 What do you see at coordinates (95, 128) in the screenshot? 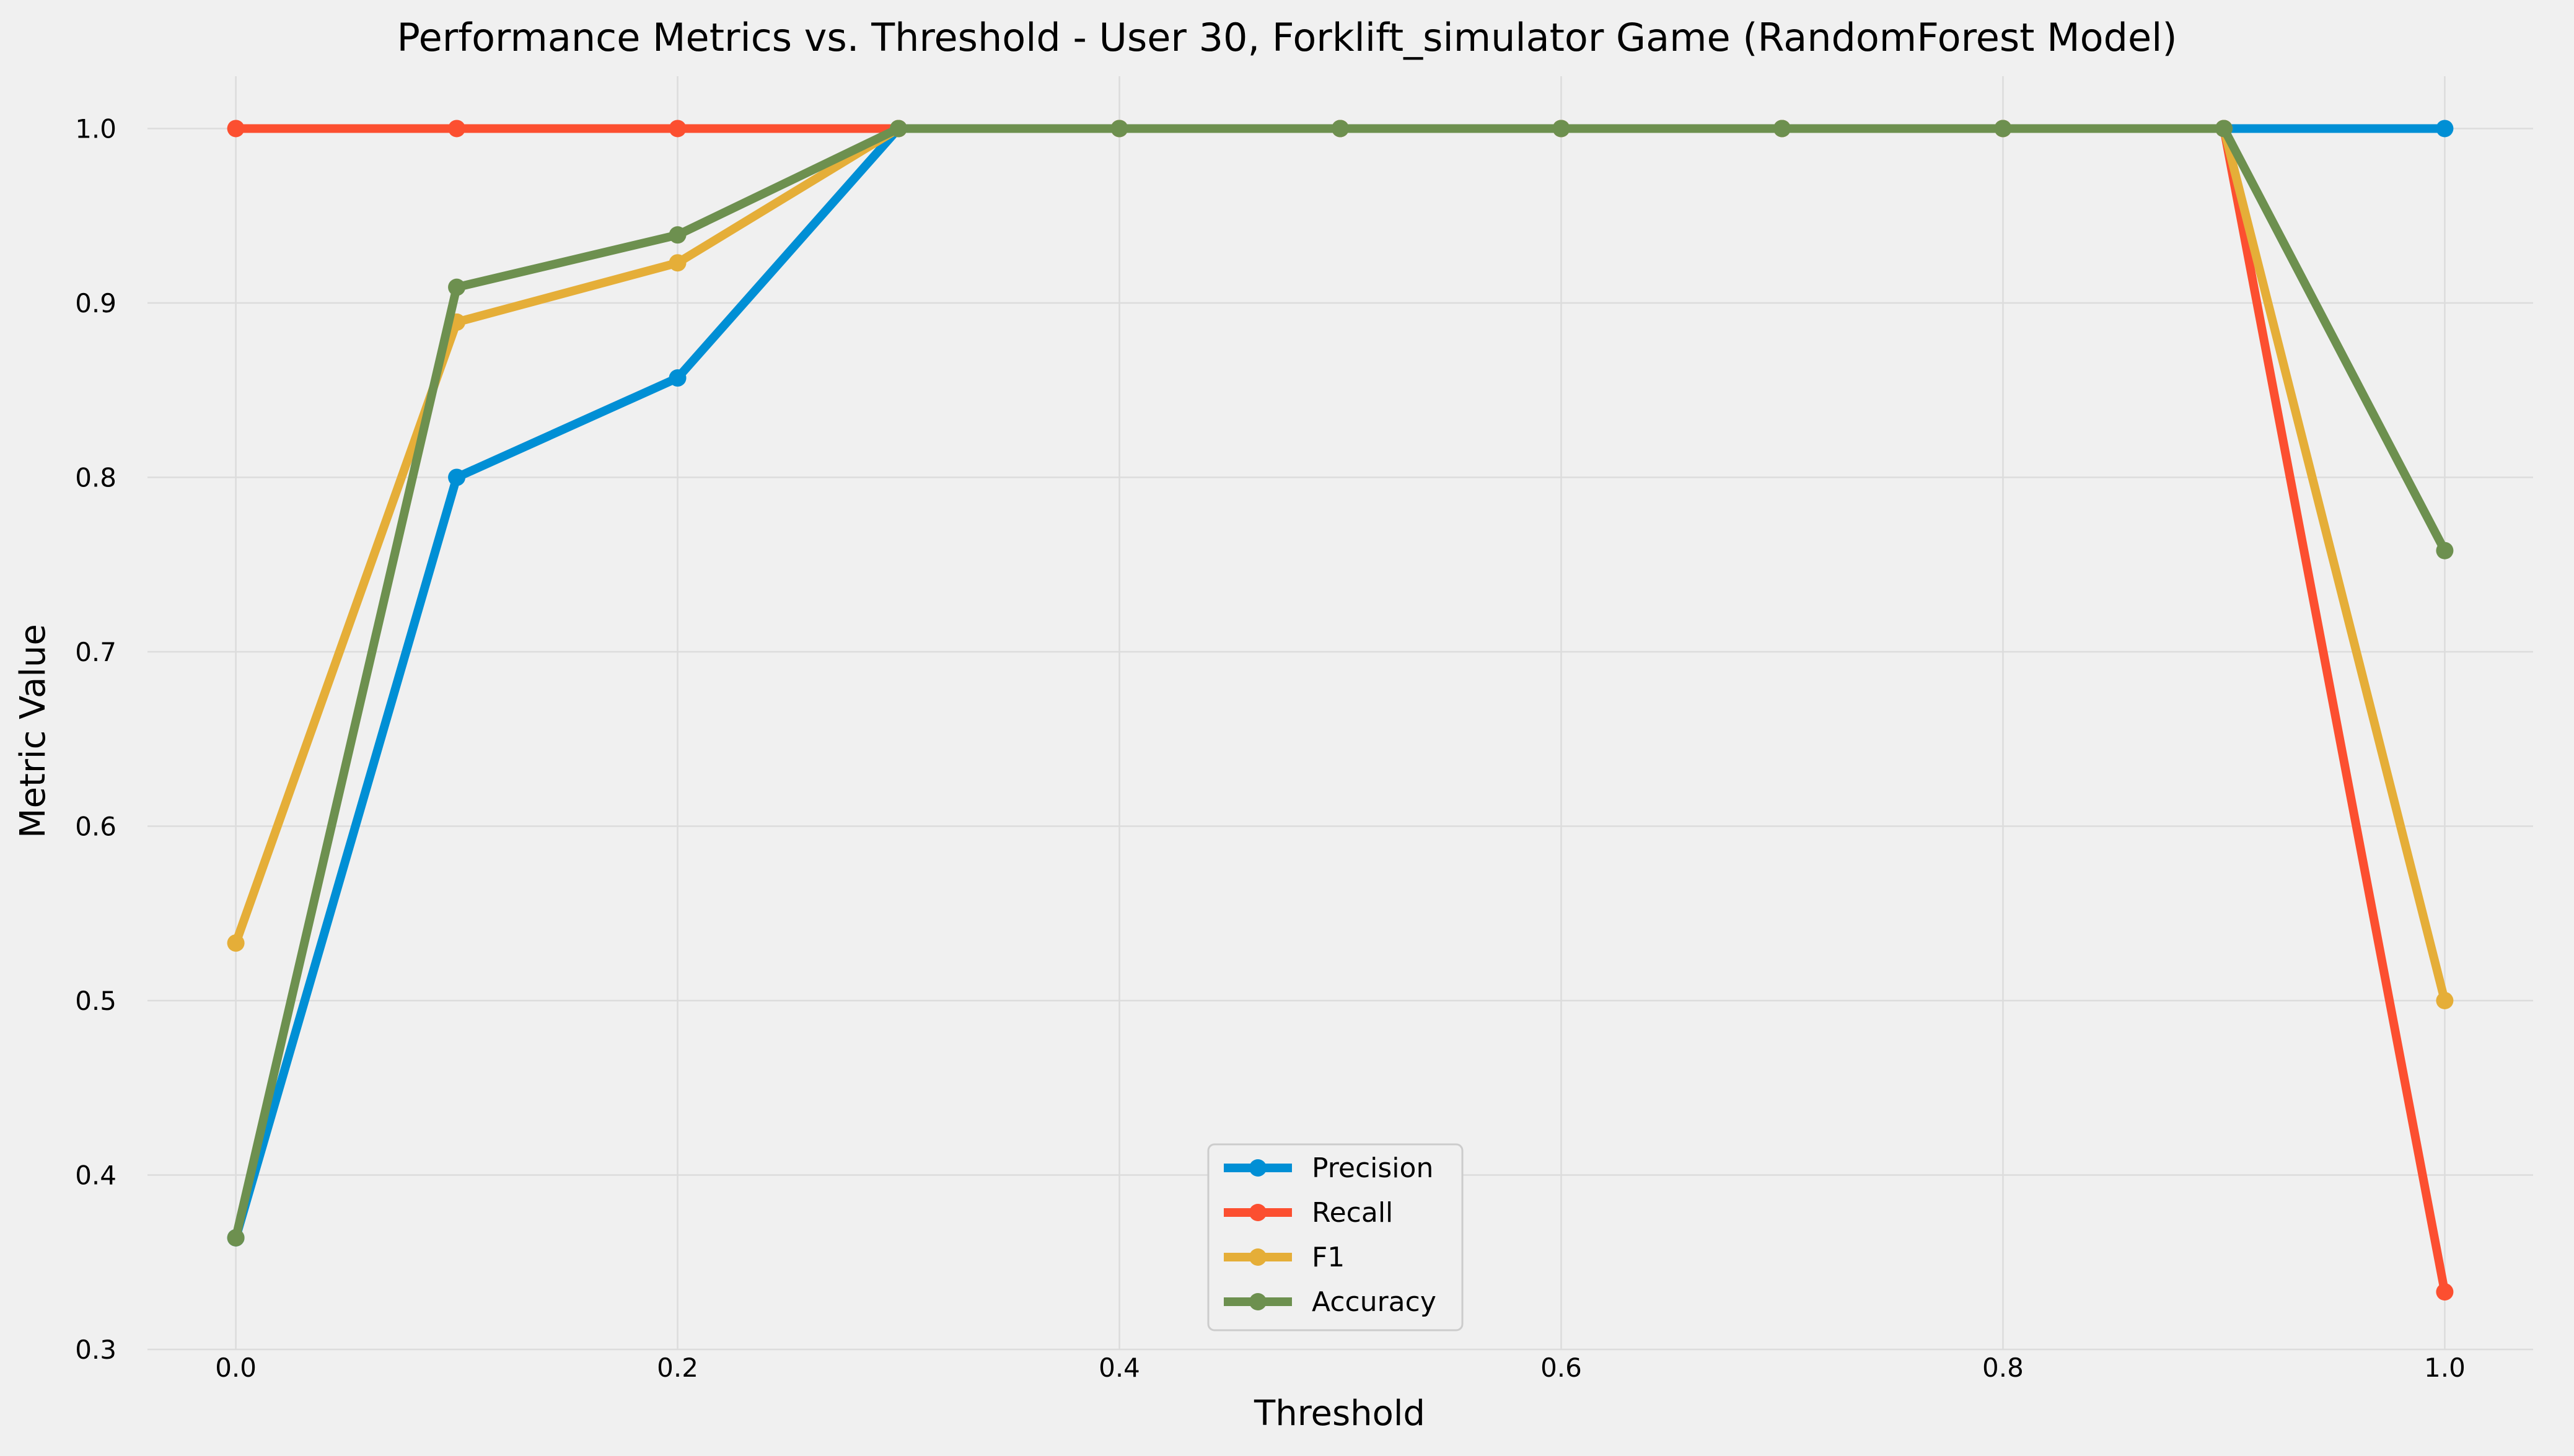
I see `y-tick-label: 1.0` at bounding box center [95, 128].